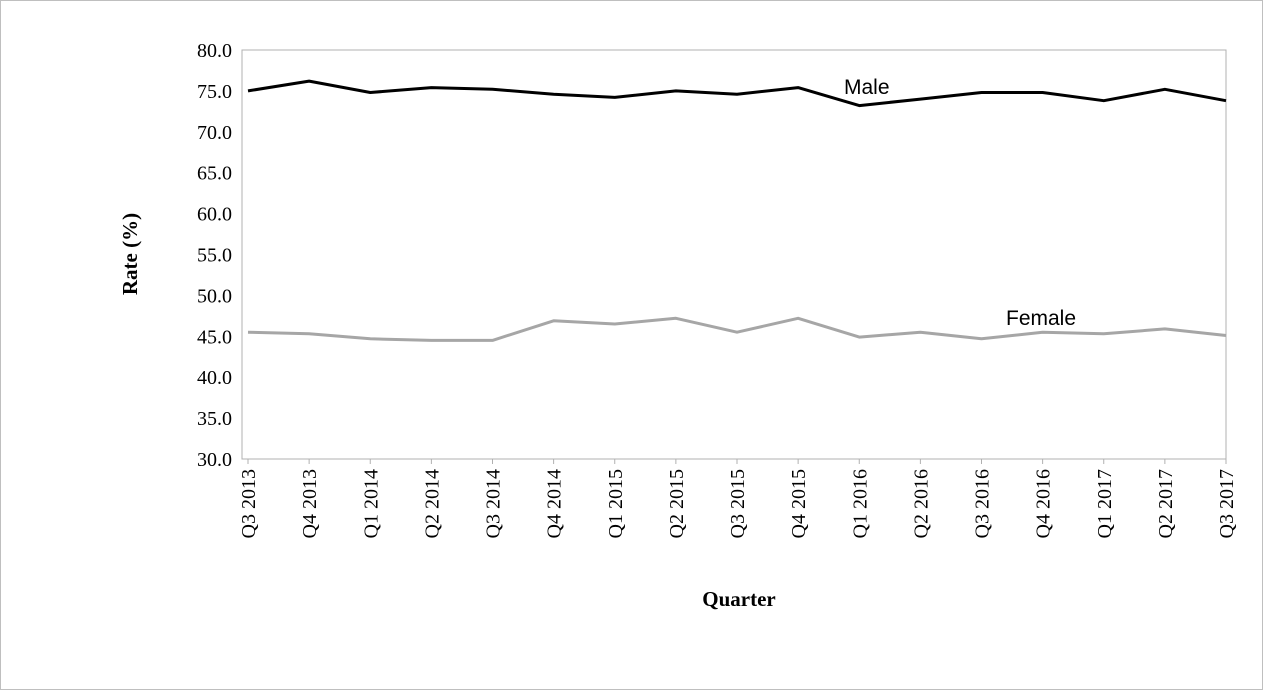  I want to click on y-tick-label: 55.0, so click(214, 256).